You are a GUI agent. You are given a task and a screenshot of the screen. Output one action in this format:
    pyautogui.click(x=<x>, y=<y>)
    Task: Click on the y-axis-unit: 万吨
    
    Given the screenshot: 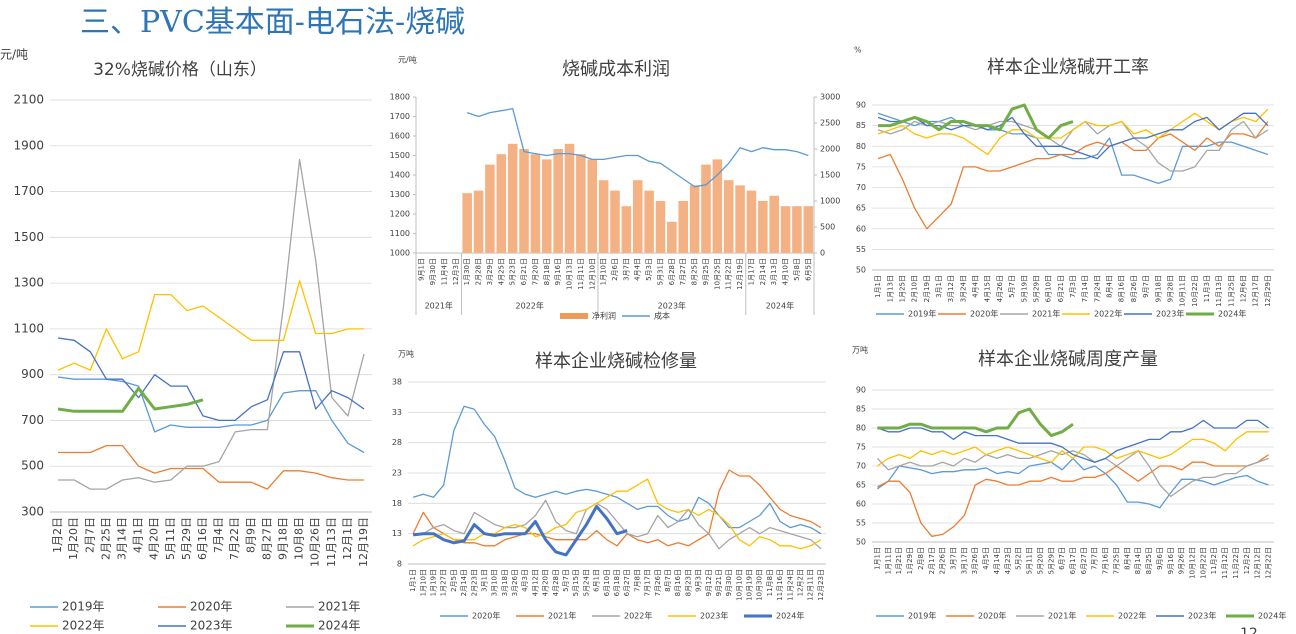 What is the action you would take?
    pyautogui.click(x=406, y=354)
    